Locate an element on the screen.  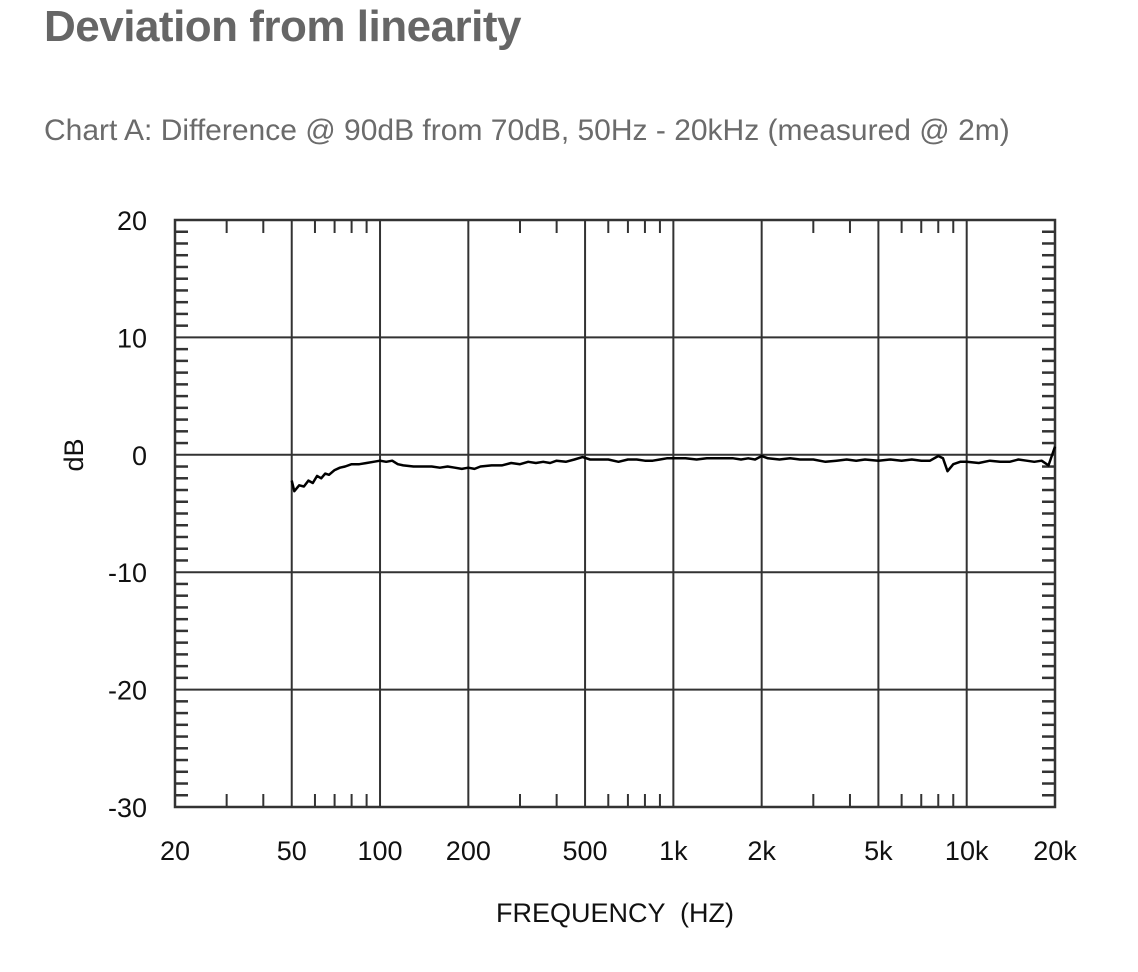
x-tick-label: 10k is located at coordinates (967, 851).